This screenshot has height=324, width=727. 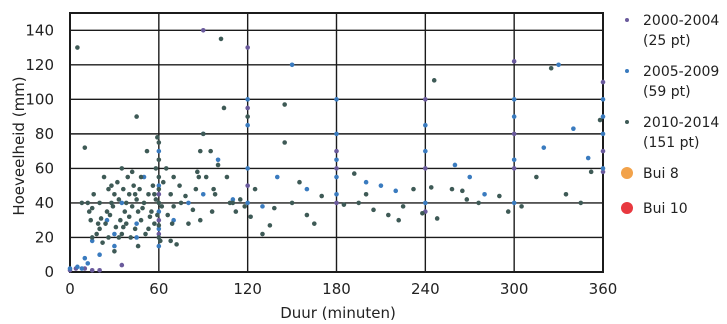 What do you see at coordinates (514, 289) in the screenshot?
I see `x-tick-label: 300` at bounding box center [514, 289].